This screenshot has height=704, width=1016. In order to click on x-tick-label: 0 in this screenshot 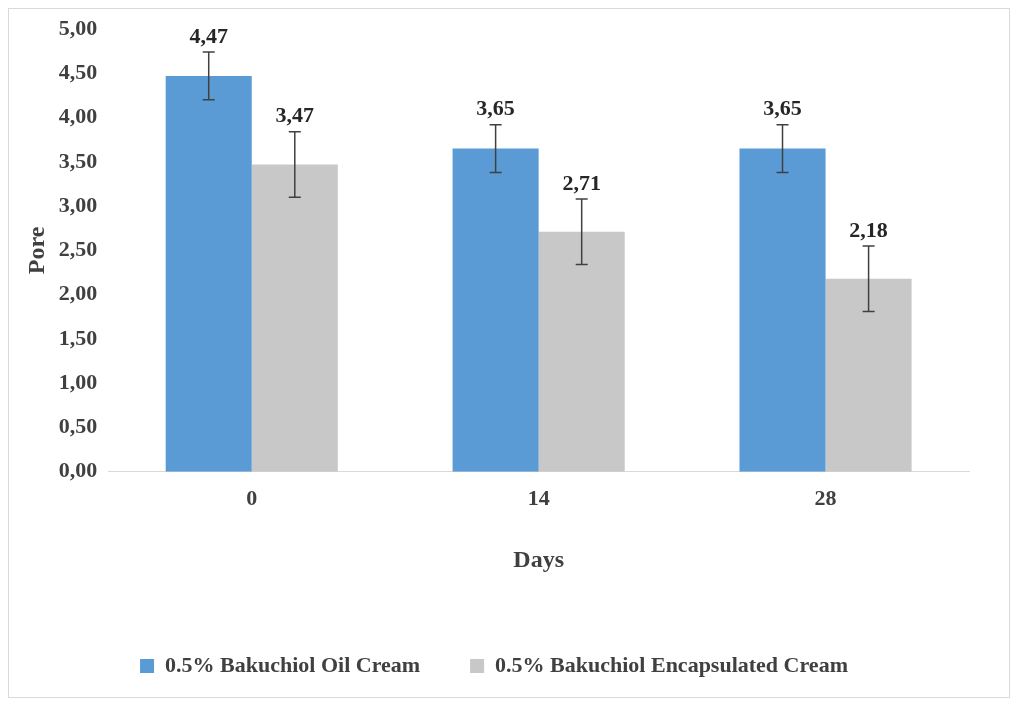, I will do `click(252, 497)`.